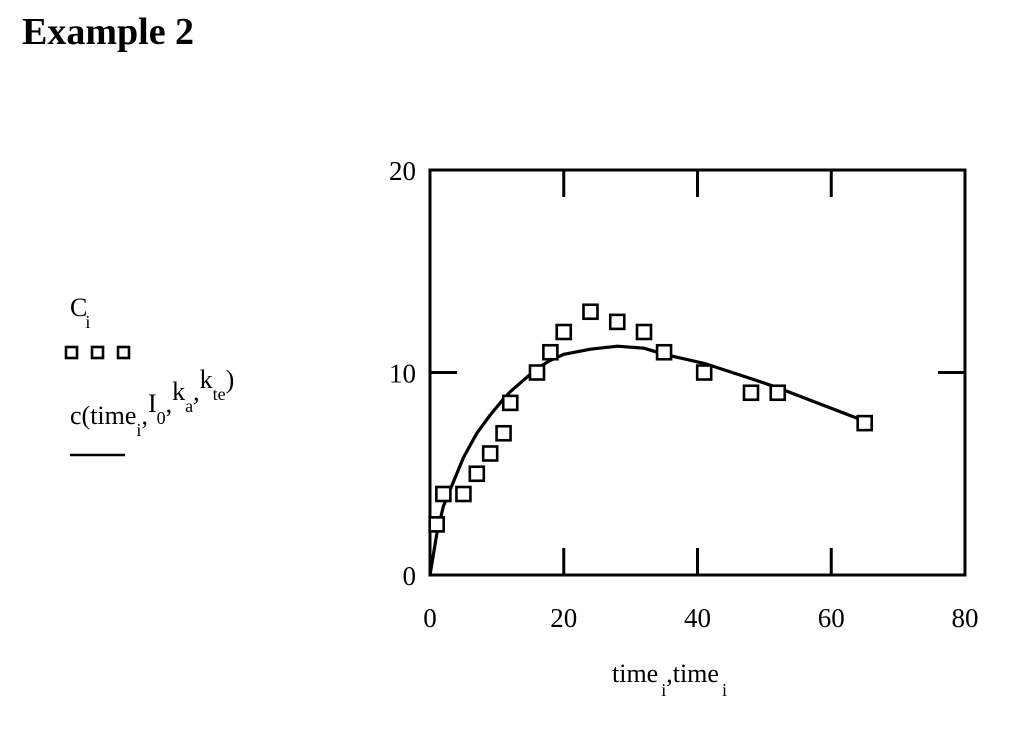  I want to click on x-axis-label: timei,timei, so click(669, 679).